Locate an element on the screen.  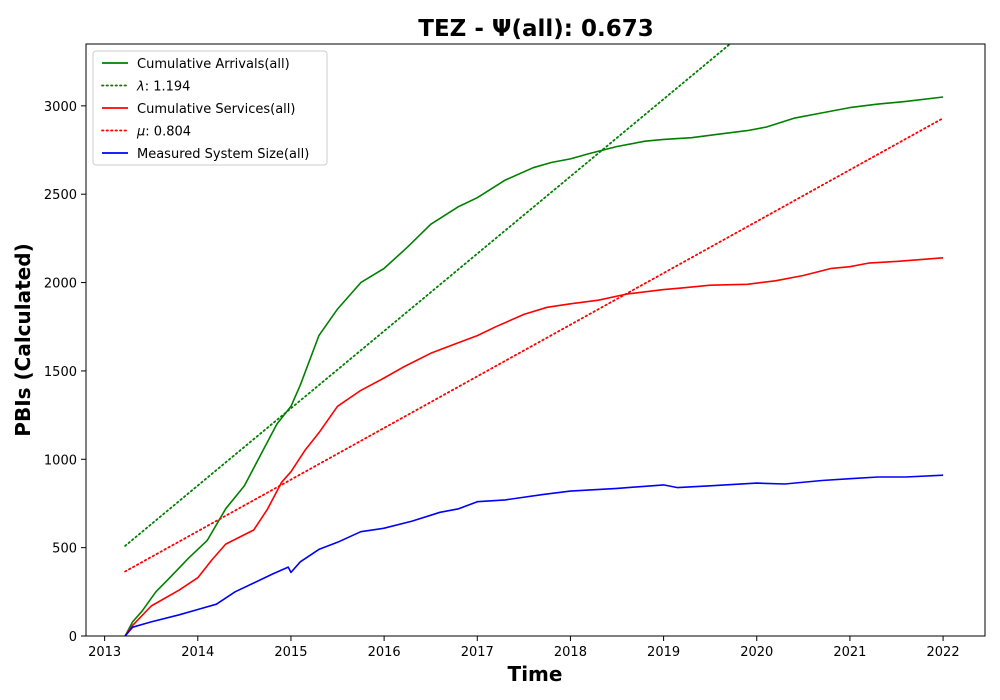
x-tick-label: 2015 is located at coordinates (290, 652).